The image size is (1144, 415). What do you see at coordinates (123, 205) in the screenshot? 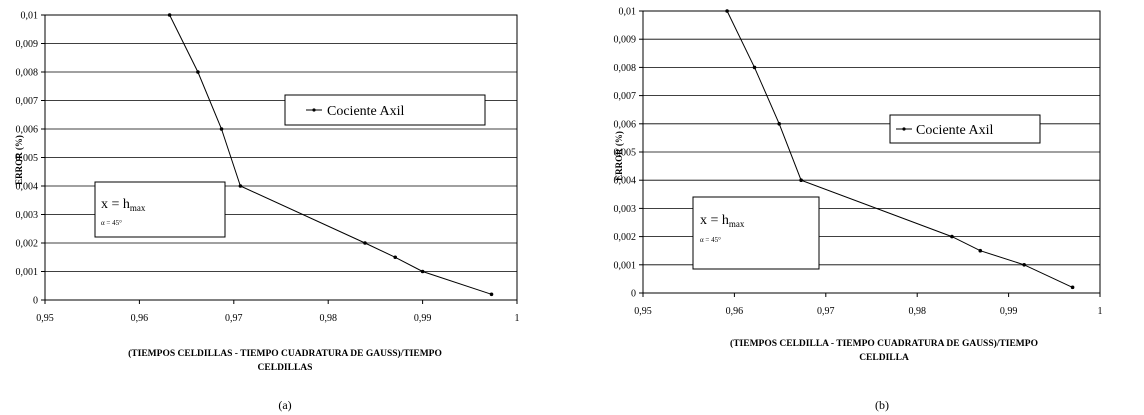
I see `annotation-main-a: x = hmax` at bounding box center [123, 205].